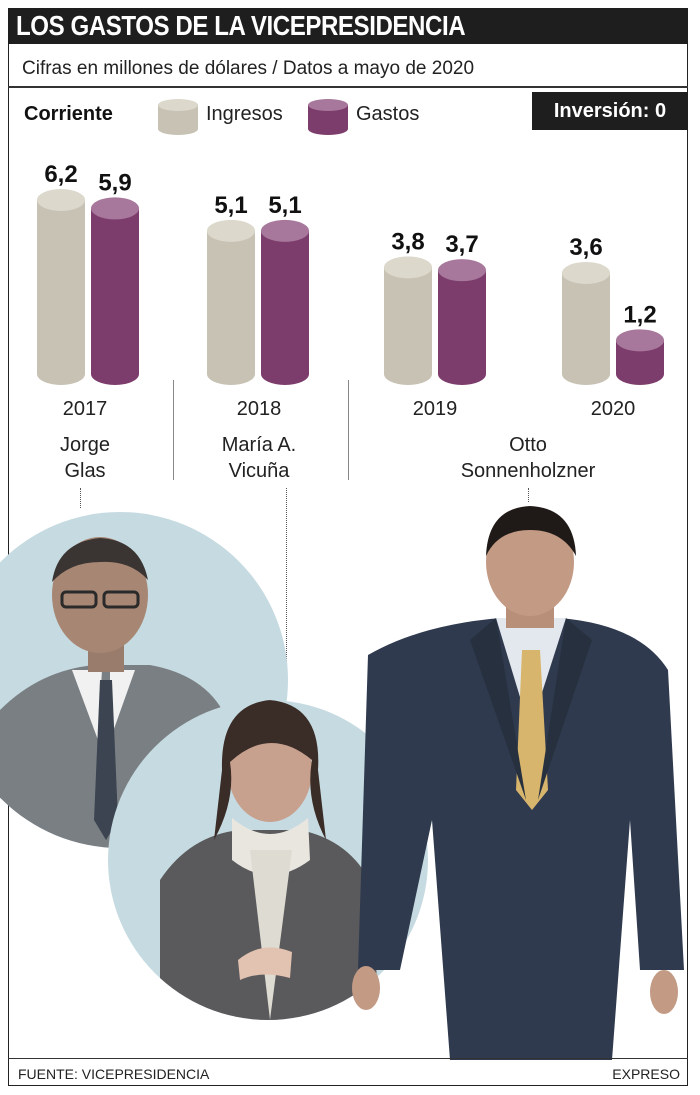 This screenshot has width=700, height=1095. I want to click on bar-gastos-2018, so click(285, 302).